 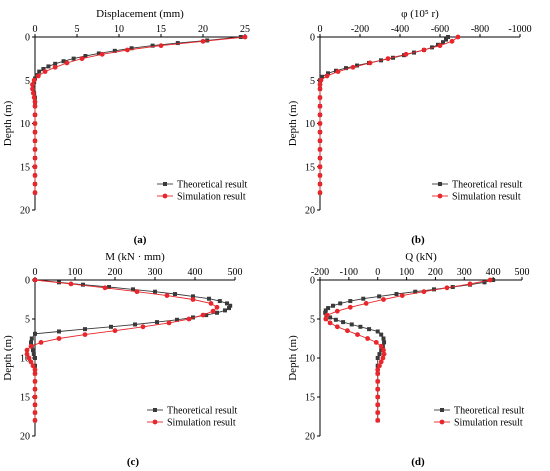 I want to click on x-axis-title: Q (kN), so click(x=421, y=257).